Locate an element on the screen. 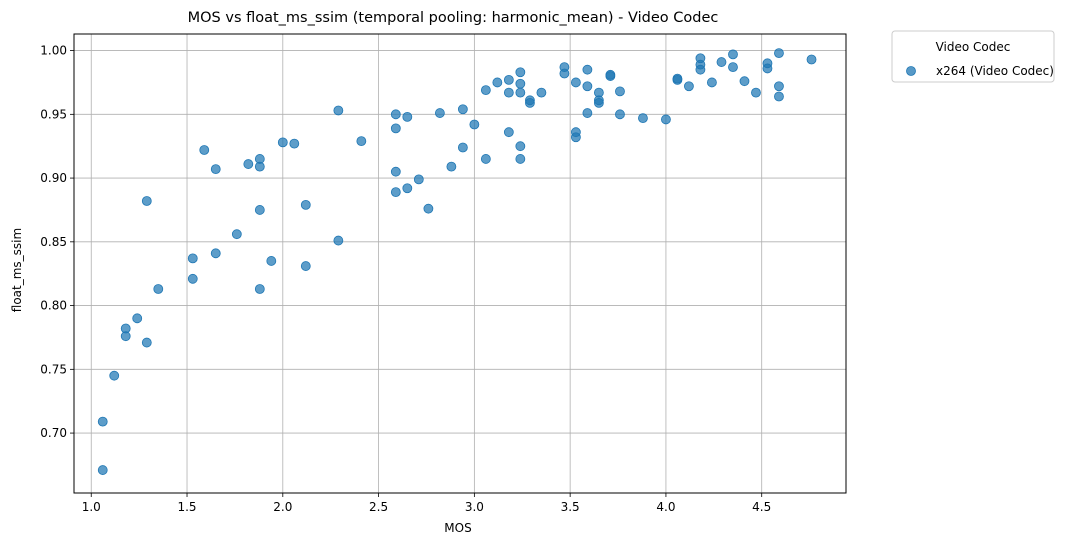 The image size is (1087, 545). x-tick-label: 4.0 is located at coordinates (665, 507).